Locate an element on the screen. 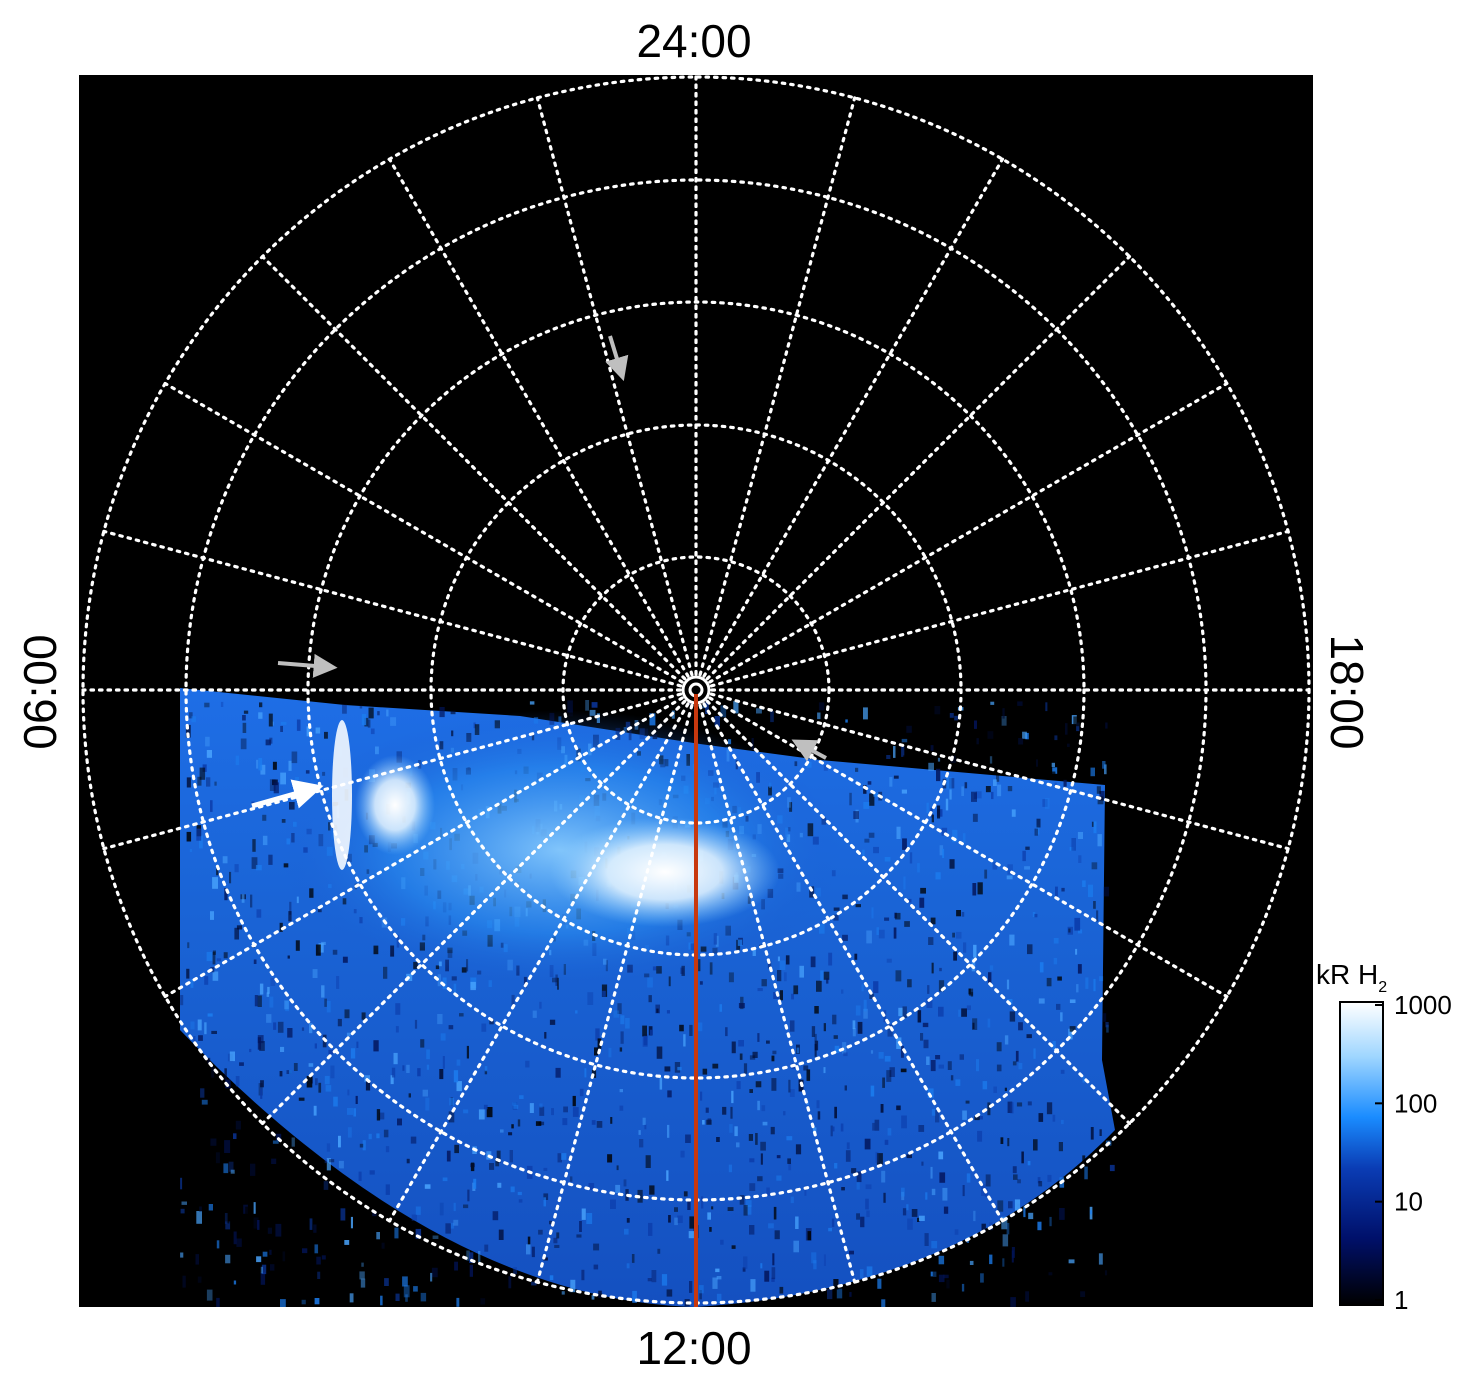  colorbar: kR H2 1000 100 10 1 is located at coordinates (1384, 1137).